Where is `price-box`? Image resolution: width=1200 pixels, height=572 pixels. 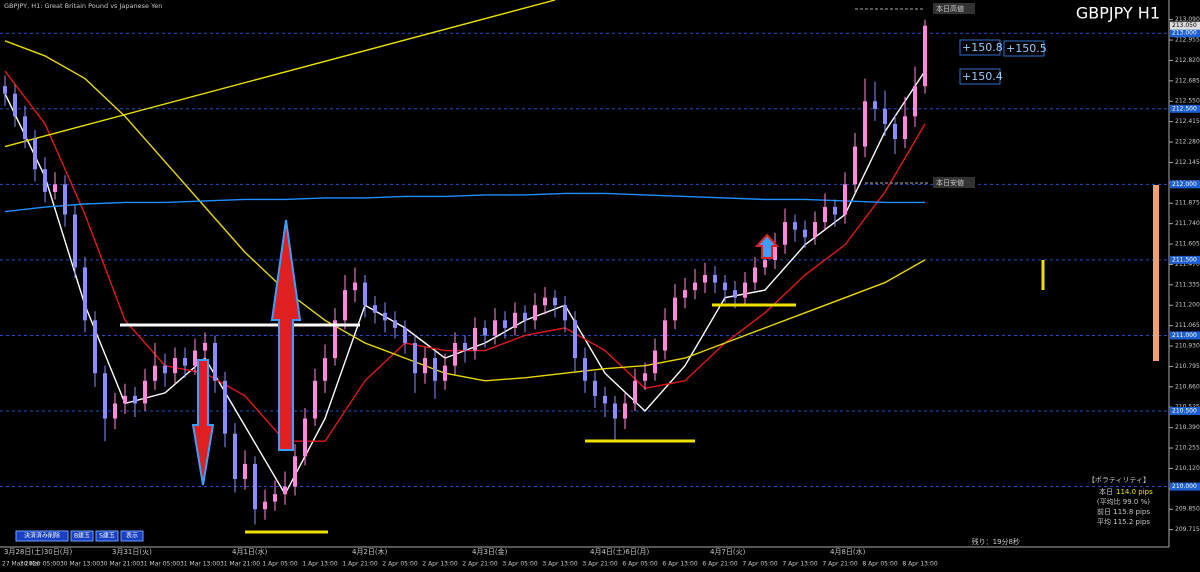 price-box is located at coordinates (1185, 25).